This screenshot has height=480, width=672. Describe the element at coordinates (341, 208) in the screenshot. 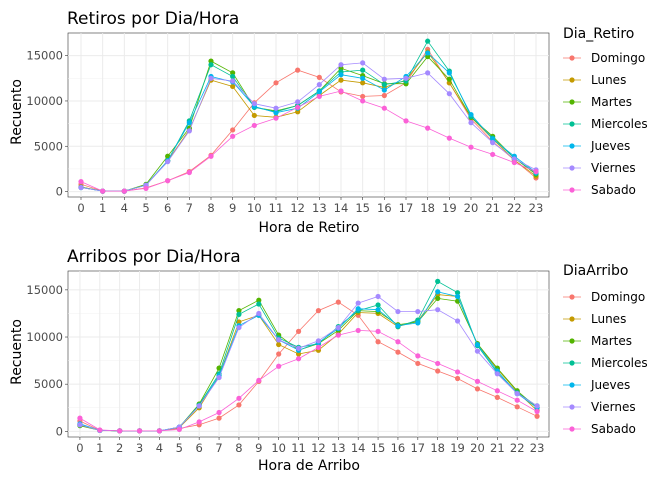

I see `x-tick-label: 14` at that location.